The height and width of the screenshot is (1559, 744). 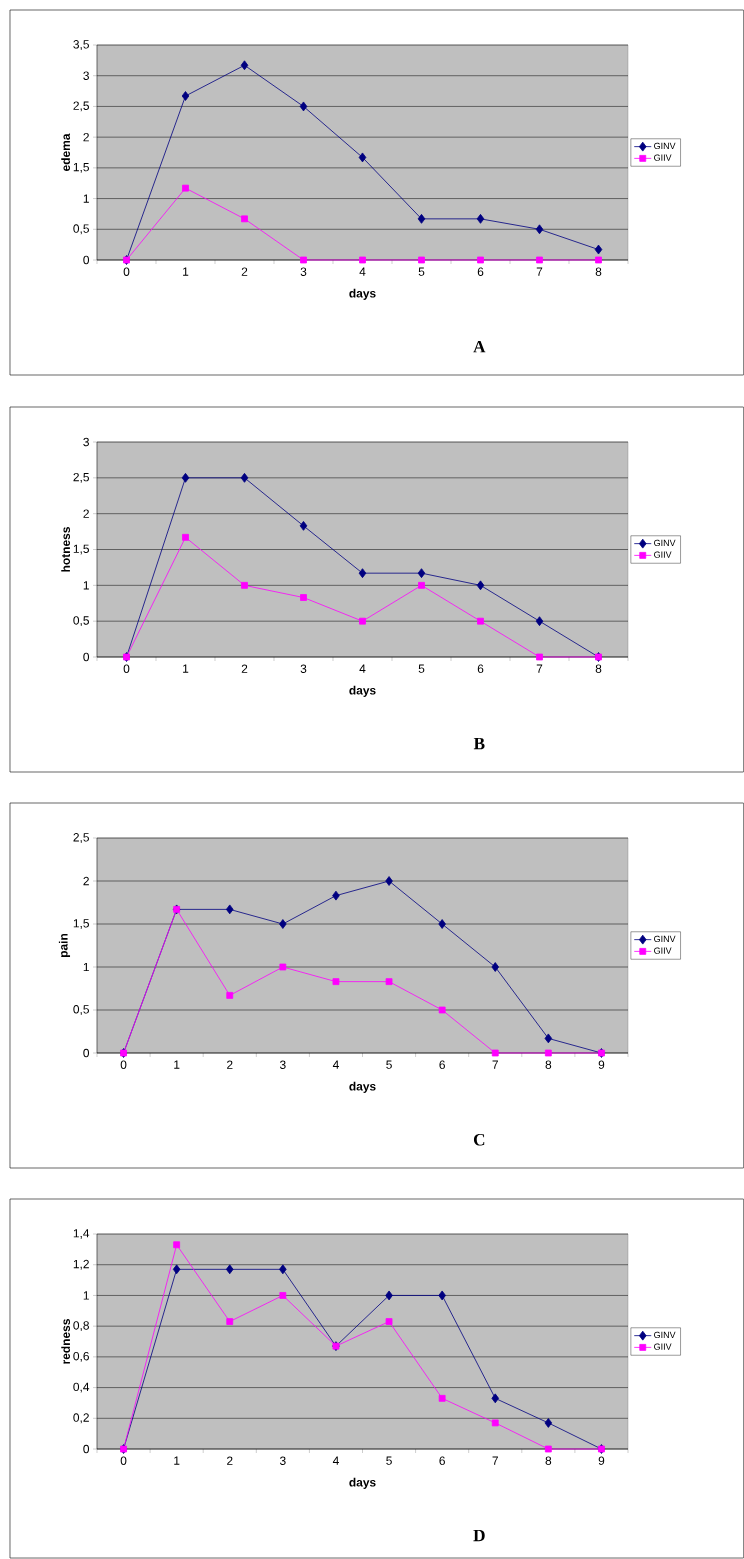 I want to click on y-tick-label: 0,2, so click(x=81, y=1418).